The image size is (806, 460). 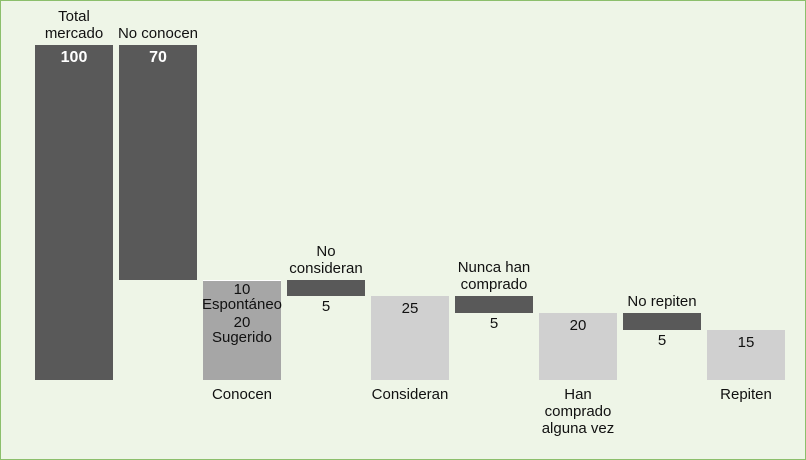 What do you see at coordinates (242, 289) in the screenshot?
I see `segment-value: 10` at bounding box center [242, 289].